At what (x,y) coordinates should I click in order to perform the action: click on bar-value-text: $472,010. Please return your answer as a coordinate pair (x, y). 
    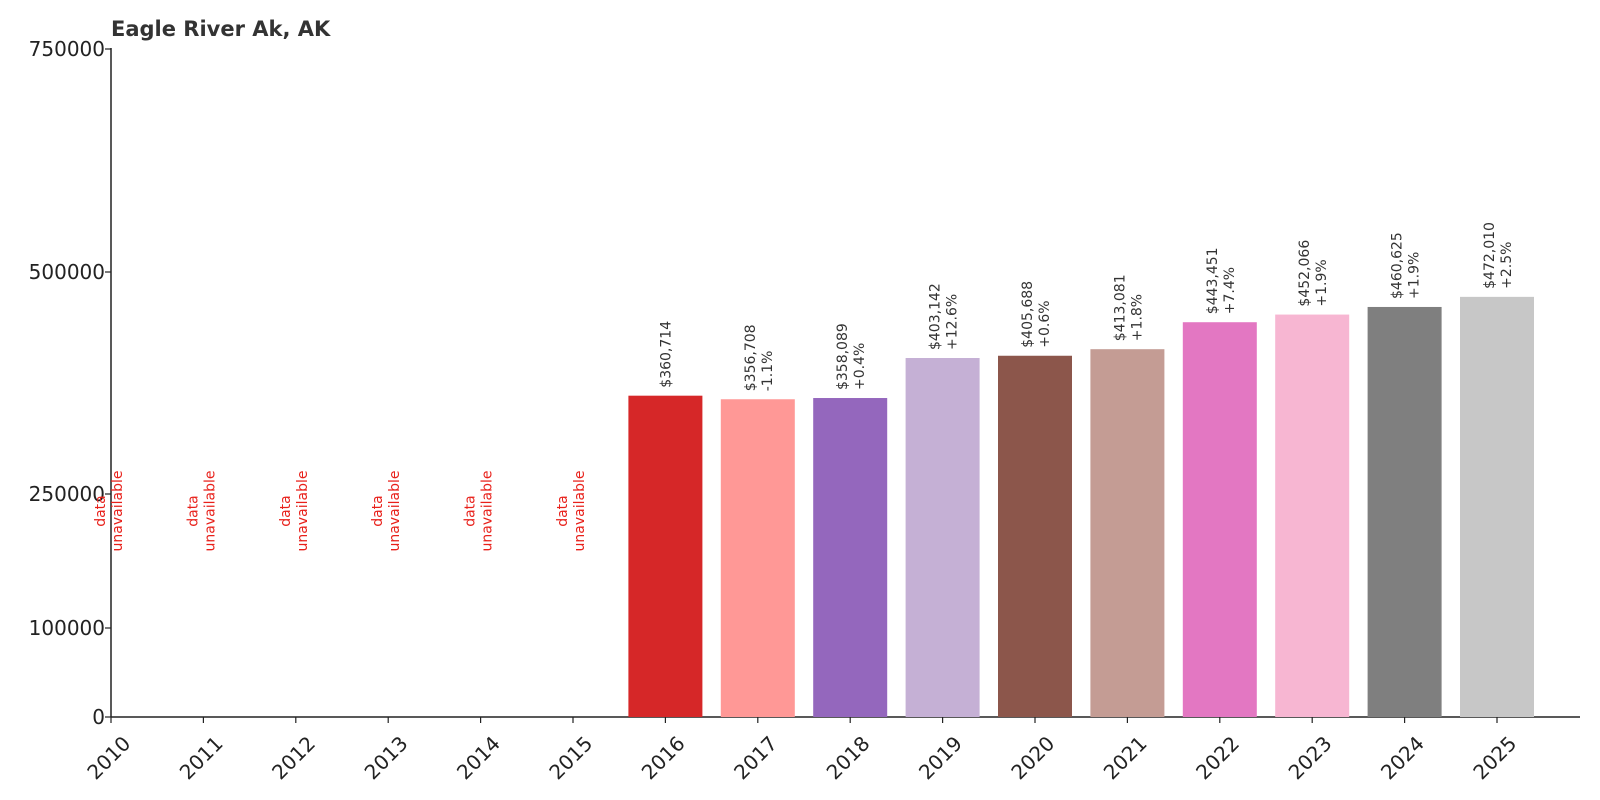
    Looking at the image, I should click on (1490, 255).